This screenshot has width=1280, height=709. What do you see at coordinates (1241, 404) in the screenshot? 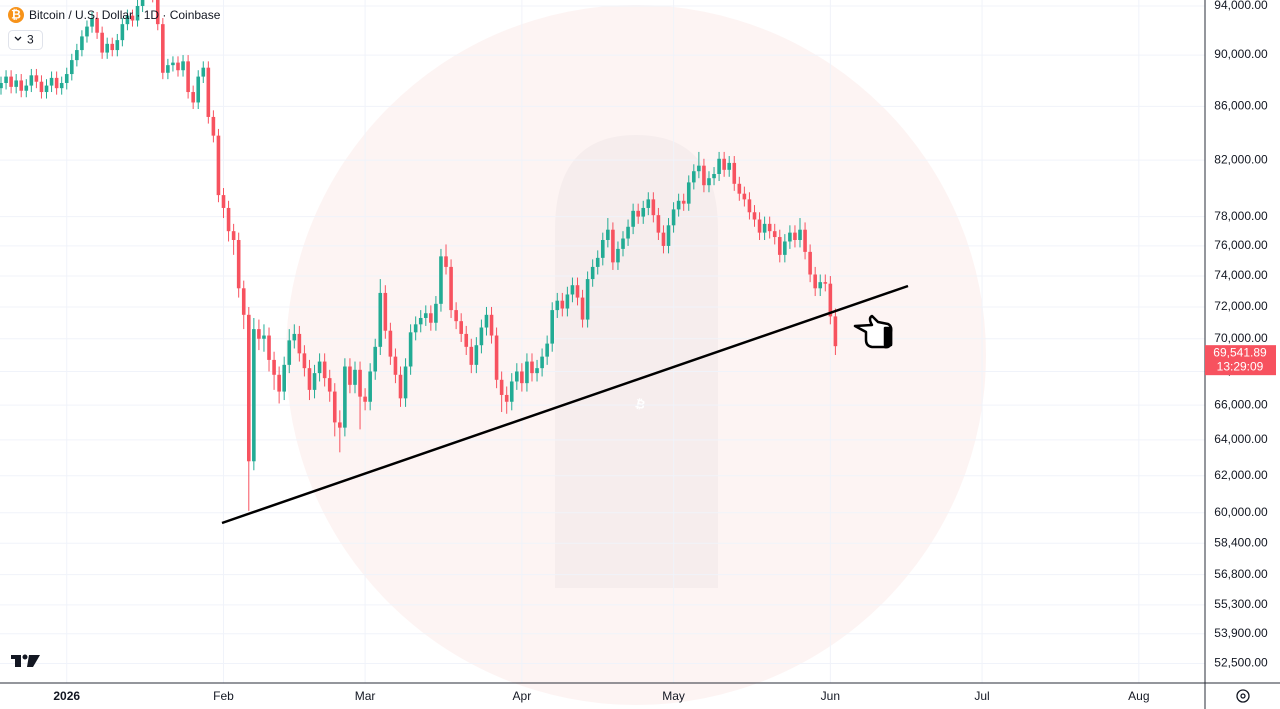
I see `y-tick-label: 66,000.00` at bounding box center [1241, 404].